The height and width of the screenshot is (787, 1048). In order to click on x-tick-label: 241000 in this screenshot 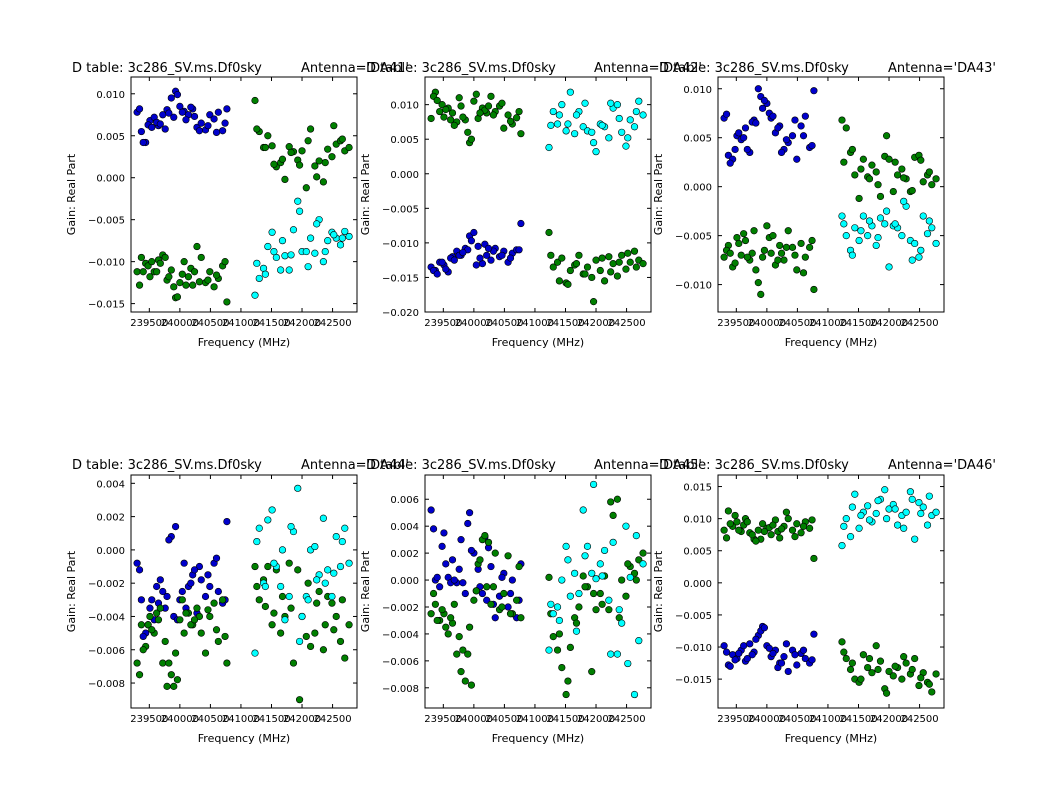, I will do `click(535, 719)`.